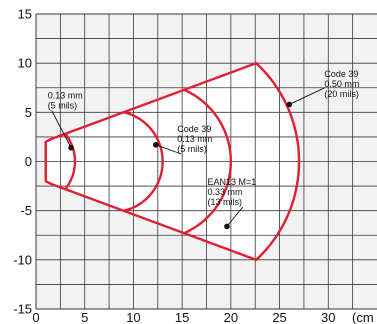 The image size is (377, 324). Describe the element at coordinates (22, 309) in the screenshot. I see `y-tick-label: -15` at that location.